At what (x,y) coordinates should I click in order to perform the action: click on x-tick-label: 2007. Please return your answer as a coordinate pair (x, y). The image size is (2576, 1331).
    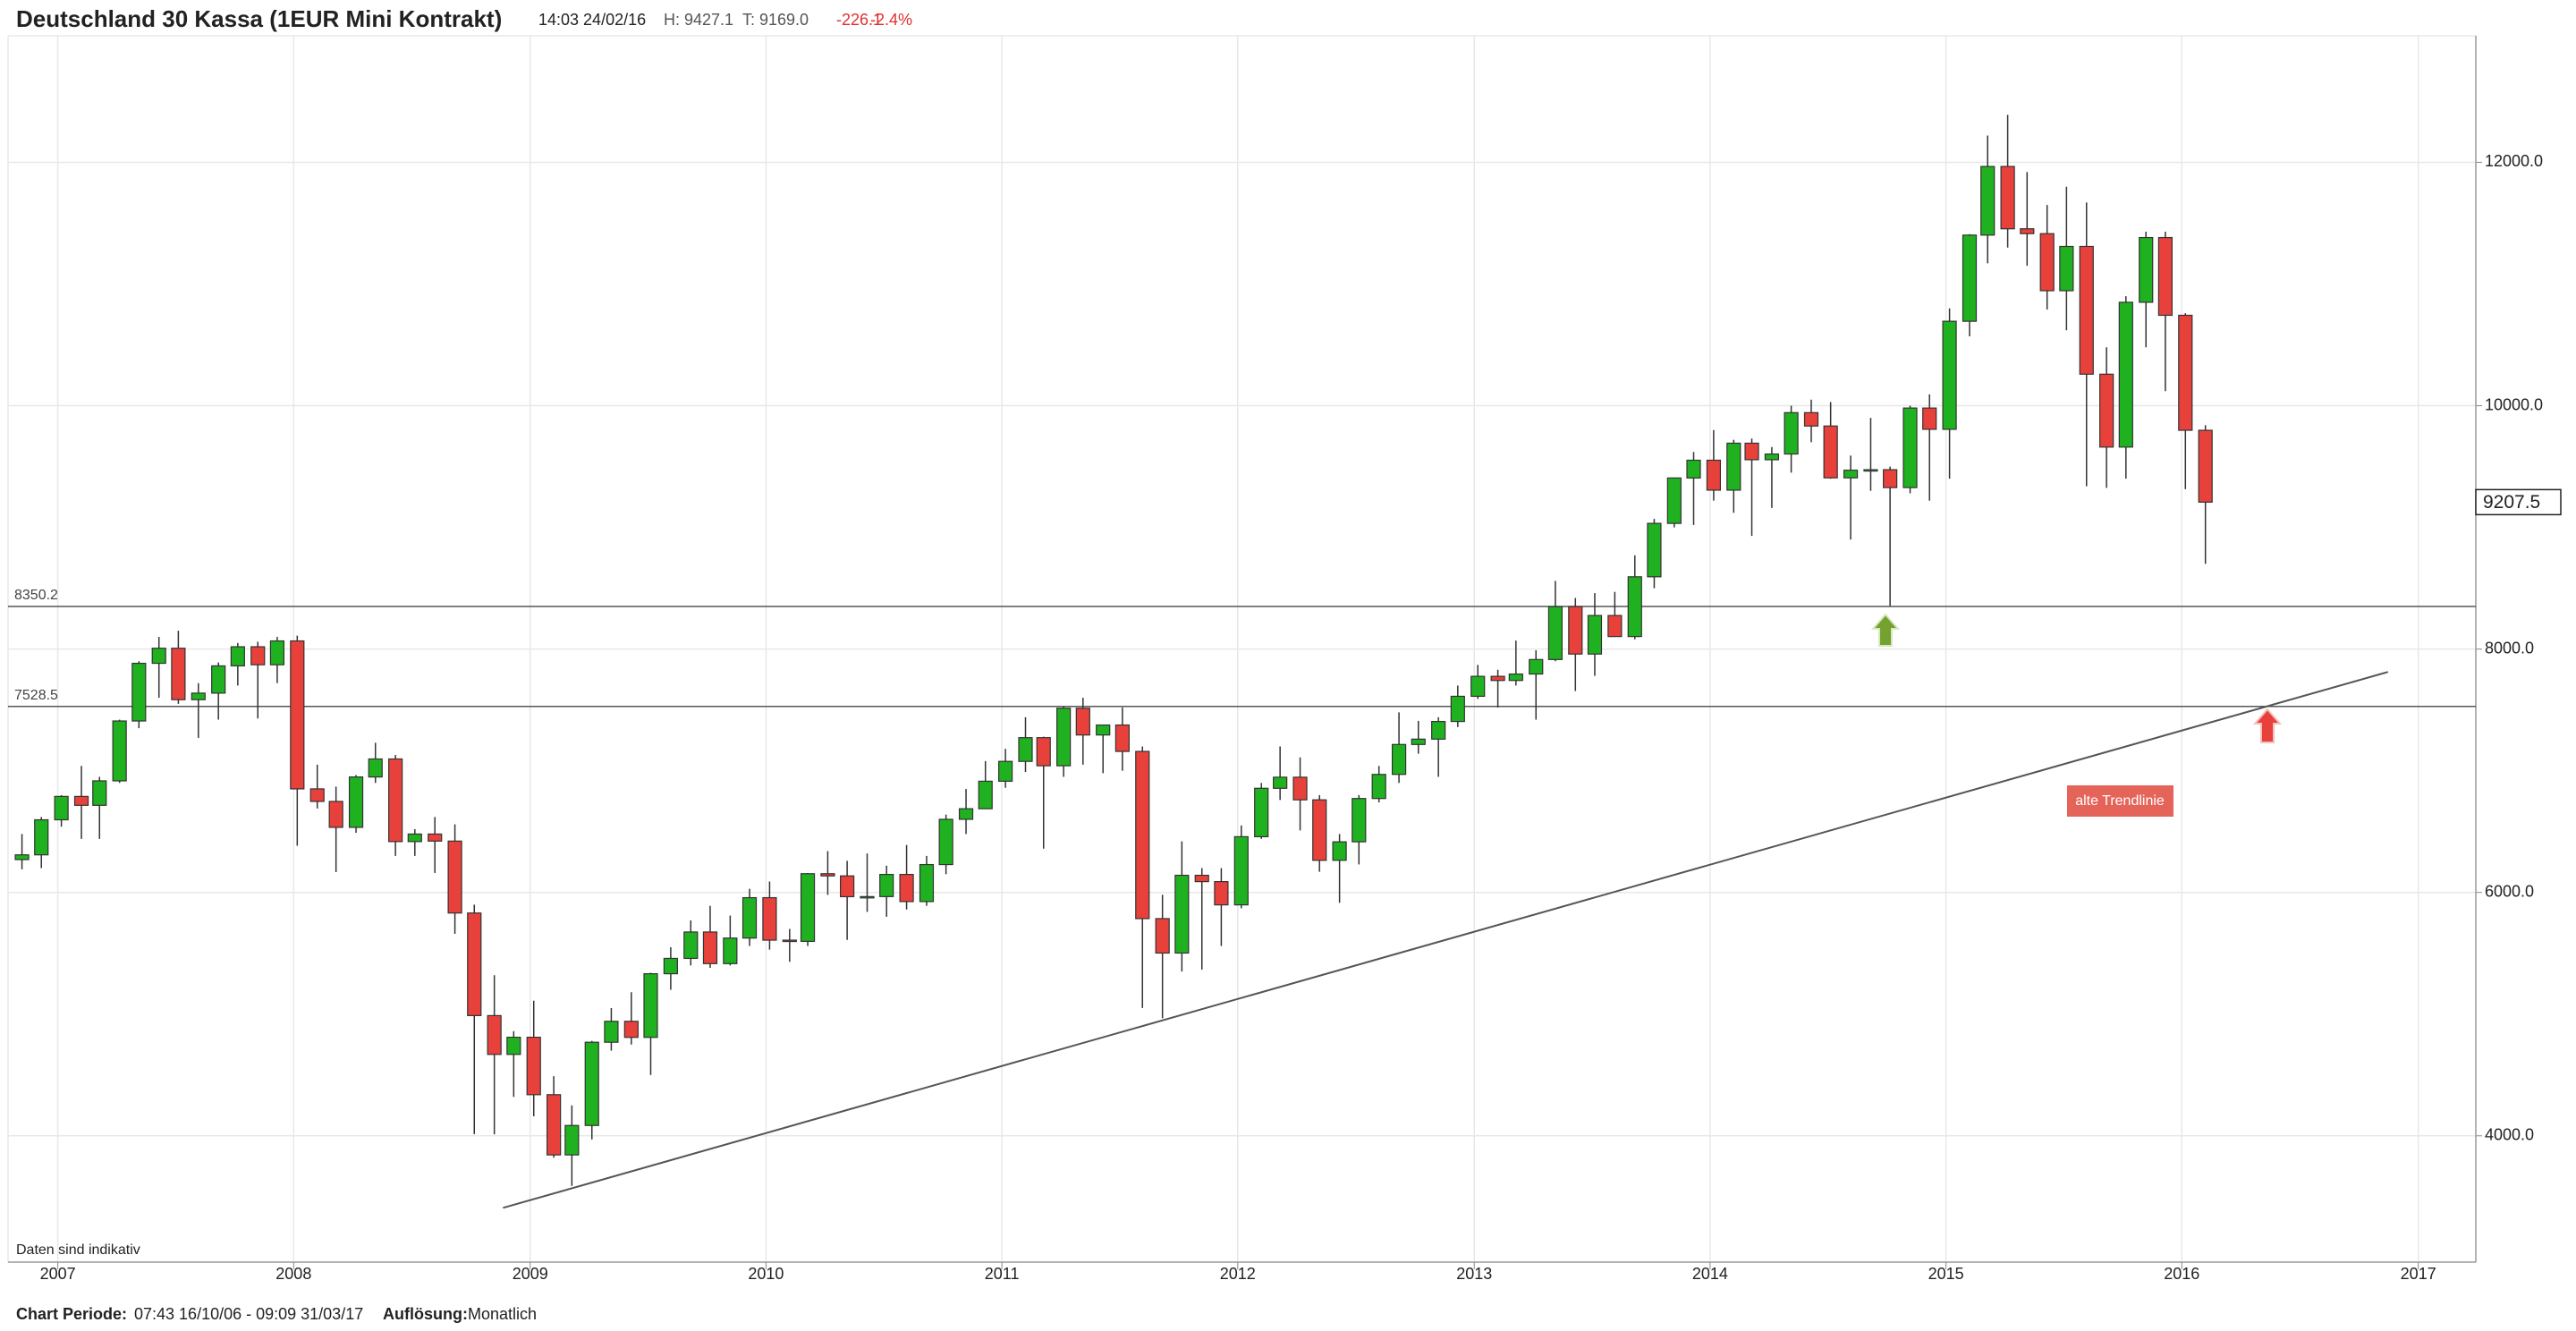
    Looking at the image, I should click on (58, 1274).